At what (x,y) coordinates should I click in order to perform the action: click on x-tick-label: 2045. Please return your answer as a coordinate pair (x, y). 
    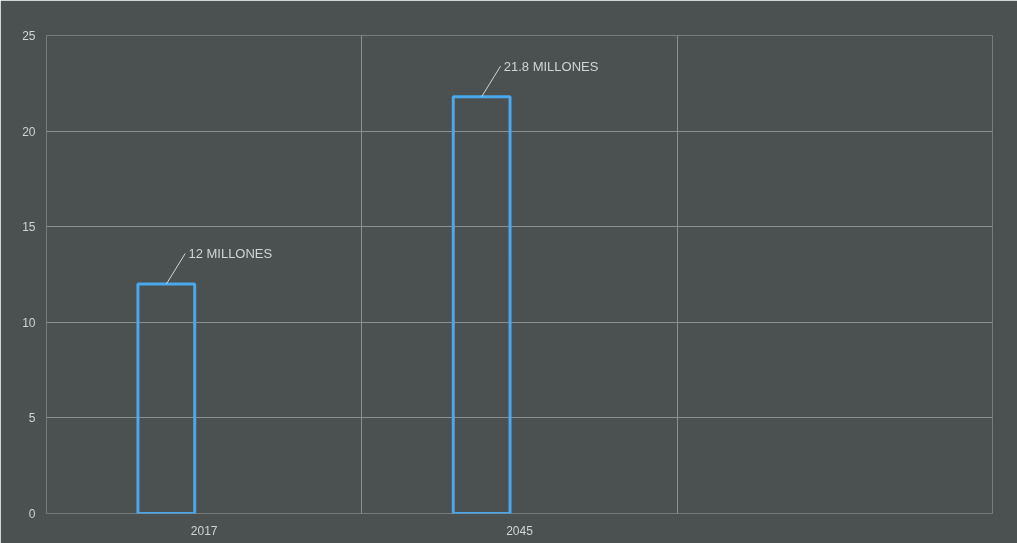
    Looking at the image, I should click on (520, 530).